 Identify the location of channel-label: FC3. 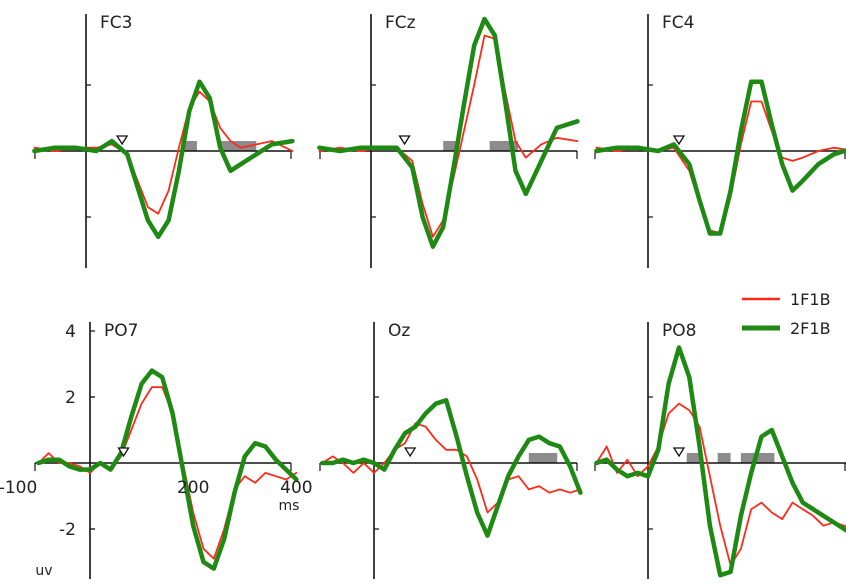
(116, 23).